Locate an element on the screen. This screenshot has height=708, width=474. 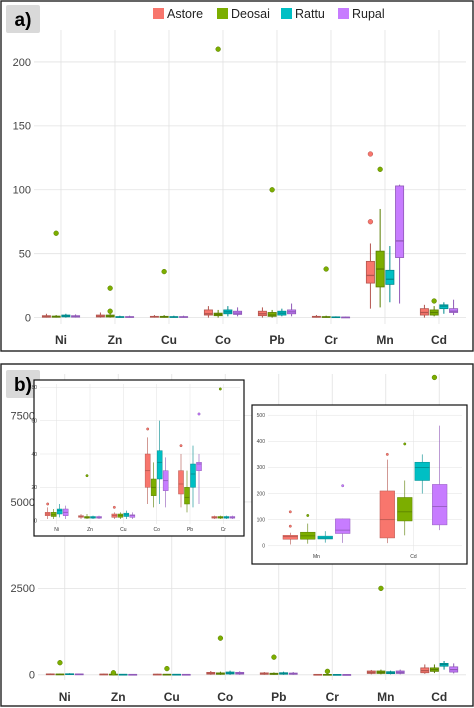
panel-b-category-label: Cr is located at coordinates (333, 697).